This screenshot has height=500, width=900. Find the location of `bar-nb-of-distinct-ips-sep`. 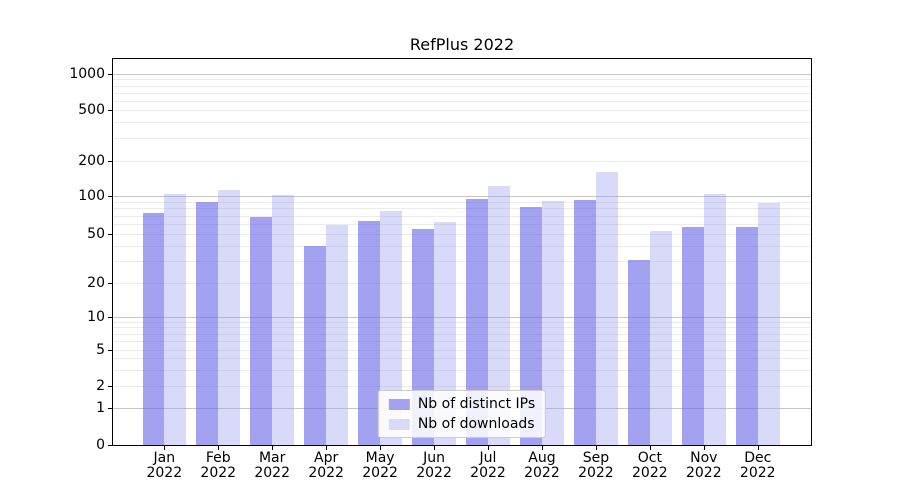

bar-nb-of-distinct-ips-sep is located at coordinates (585, 322).